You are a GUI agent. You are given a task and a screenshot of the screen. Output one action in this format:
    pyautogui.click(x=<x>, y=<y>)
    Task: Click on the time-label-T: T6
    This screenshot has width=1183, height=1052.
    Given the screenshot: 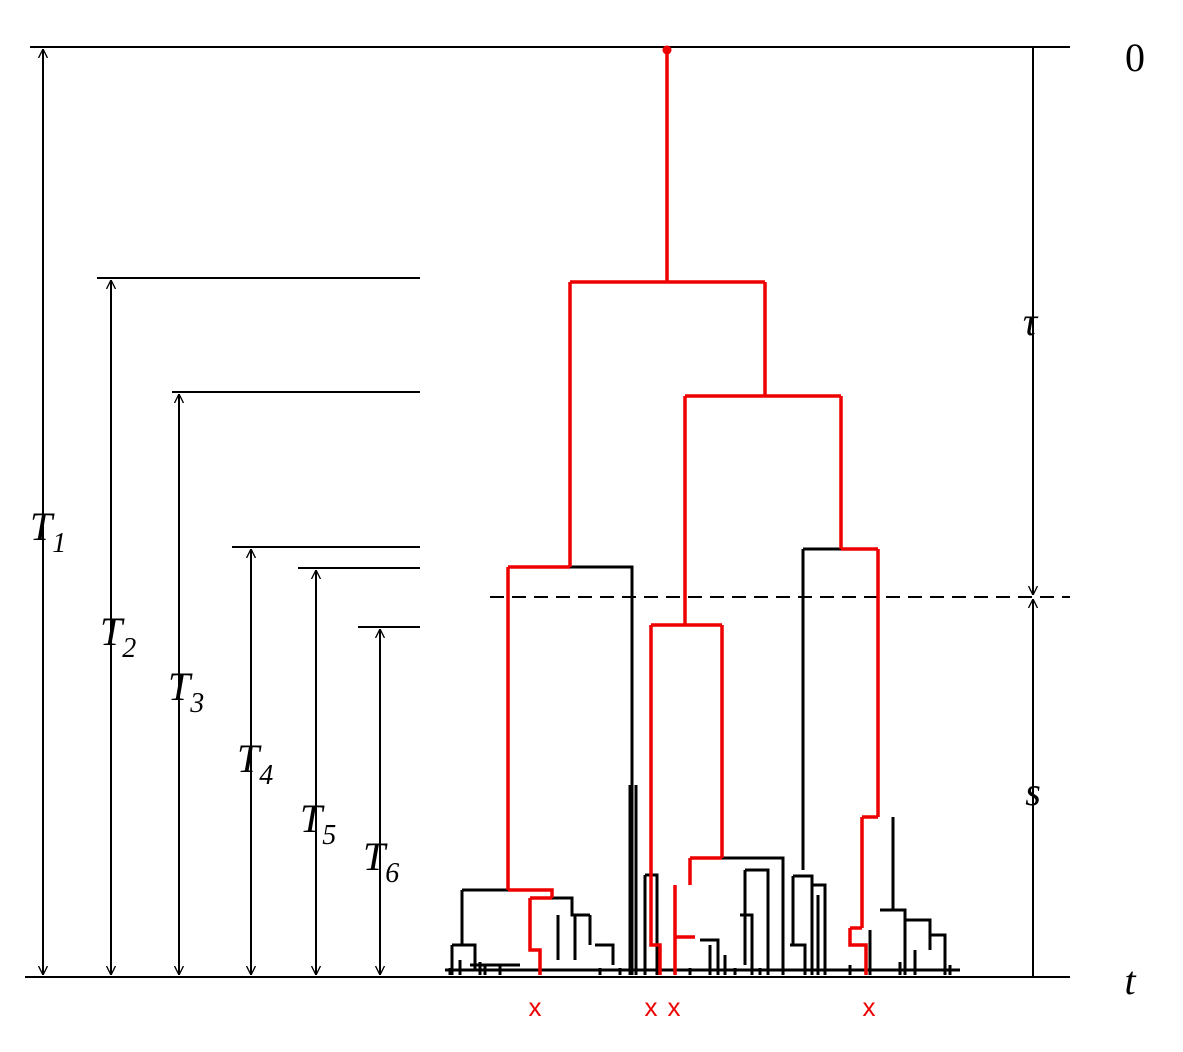 What is the action you would take?
    pyautogui.click(x=381, y=861)
    